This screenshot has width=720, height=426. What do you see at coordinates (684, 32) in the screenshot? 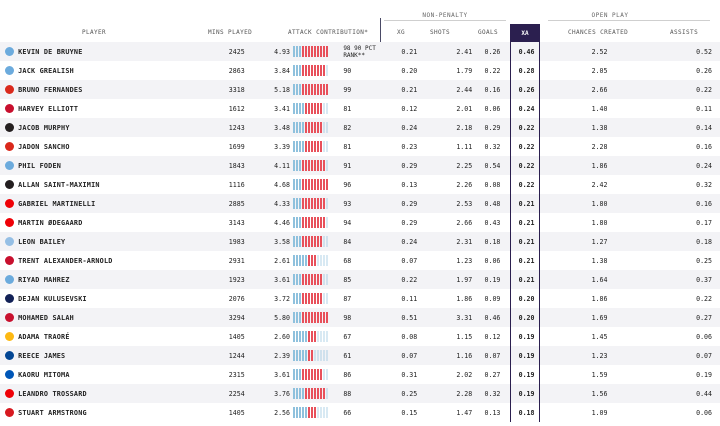
I see `header-assists: ASSISTS` at bounding box center [684, 32].